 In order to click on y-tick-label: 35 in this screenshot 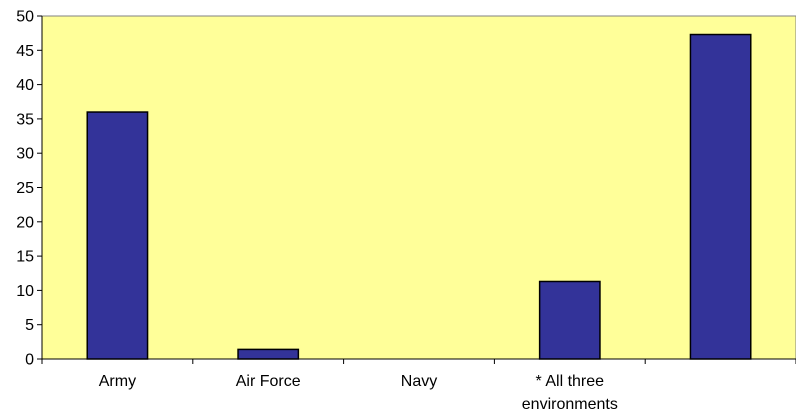, I will do `click(25, 119)`.